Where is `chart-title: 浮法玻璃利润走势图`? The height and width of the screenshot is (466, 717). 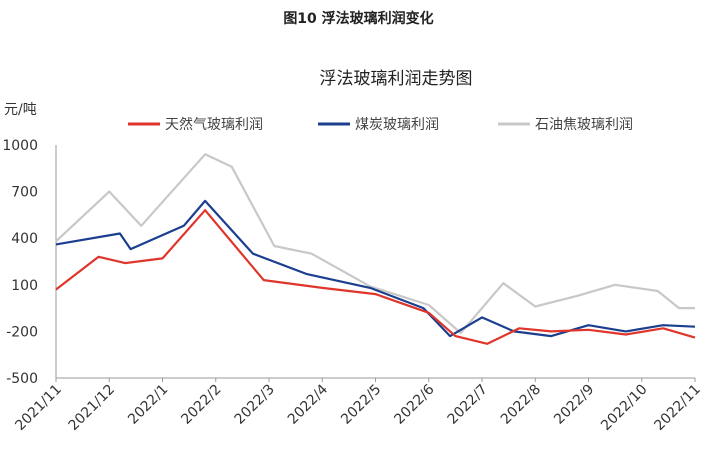
chart-title: 浮法玻璃利润走势图 is located at coordinates (396, 79).